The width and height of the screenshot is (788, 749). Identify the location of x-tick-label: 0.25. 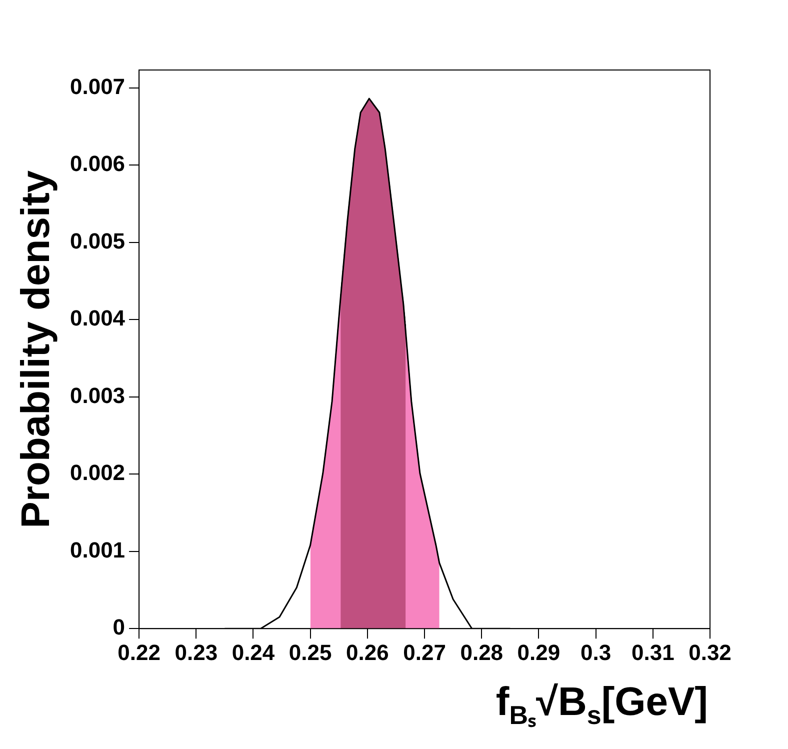
(310, 652).